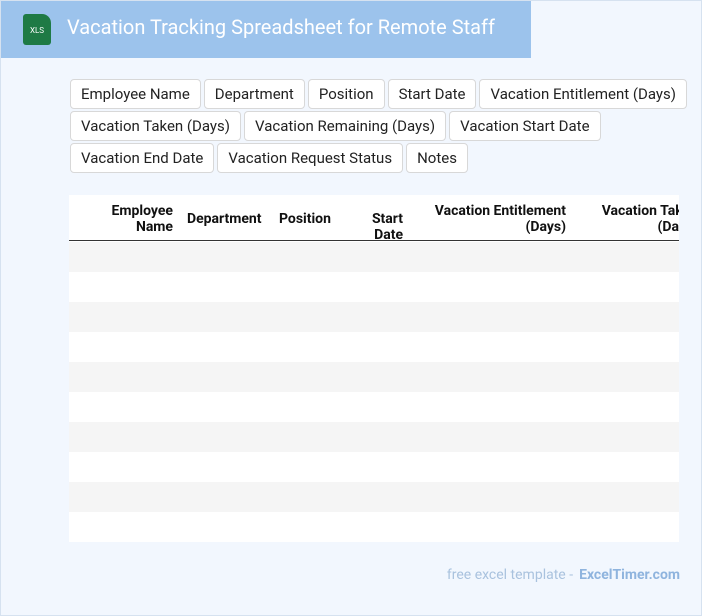  Describe the element at coordinates (135, 94) in the screenshot. I see `tag: Employee Name` at that location.